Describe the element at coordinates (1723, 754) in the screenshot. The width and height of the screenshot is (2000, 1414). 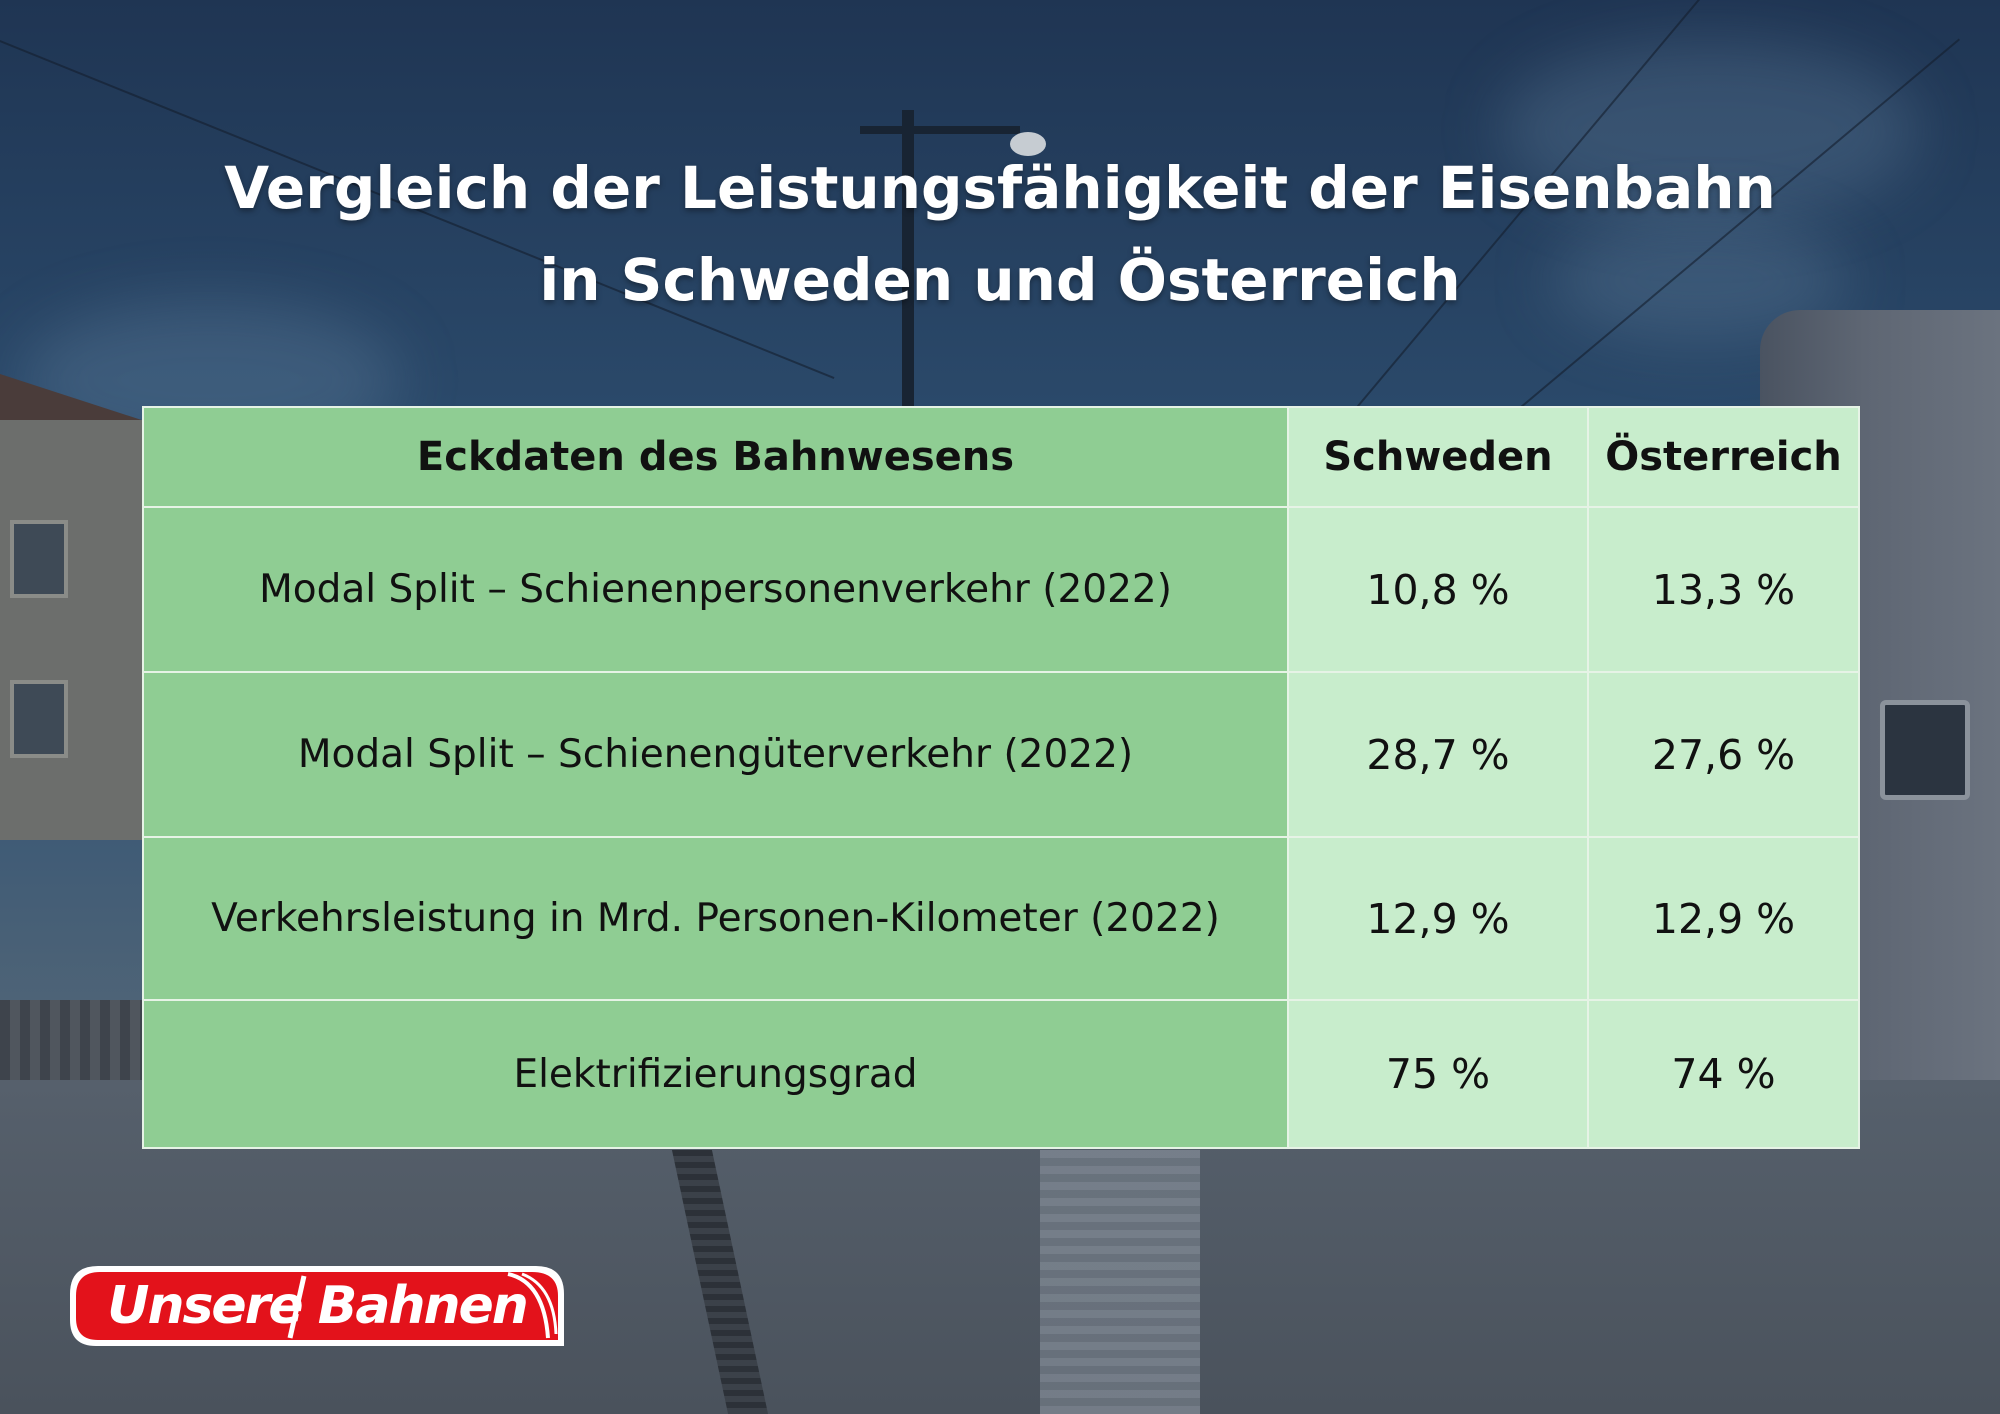
I see `row-value-oesterreich: 27,6 %` at that location.